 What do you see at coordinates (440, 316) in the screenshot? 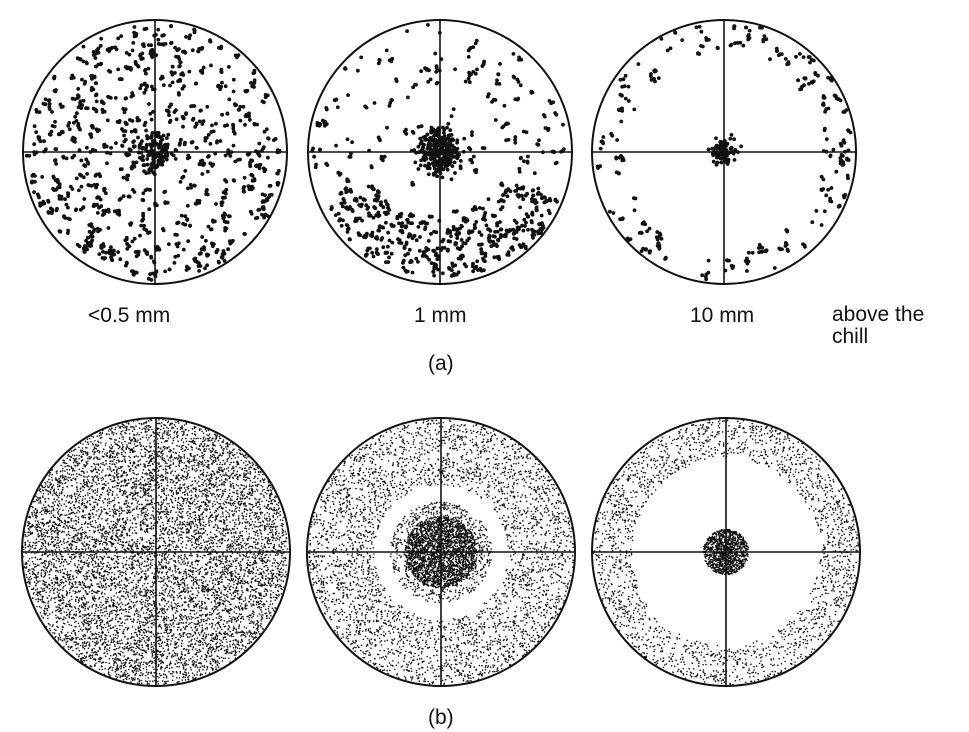
I see `caption-a2: 1 mm` at bounding box center [440, 316].